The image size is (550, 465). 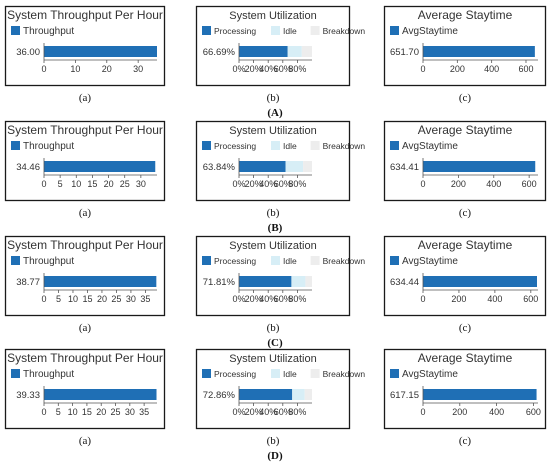 What do you see at coordinates (28, 52) in the screenshot?
I see `data-label: 36.00` at bounding box center [28, 52].